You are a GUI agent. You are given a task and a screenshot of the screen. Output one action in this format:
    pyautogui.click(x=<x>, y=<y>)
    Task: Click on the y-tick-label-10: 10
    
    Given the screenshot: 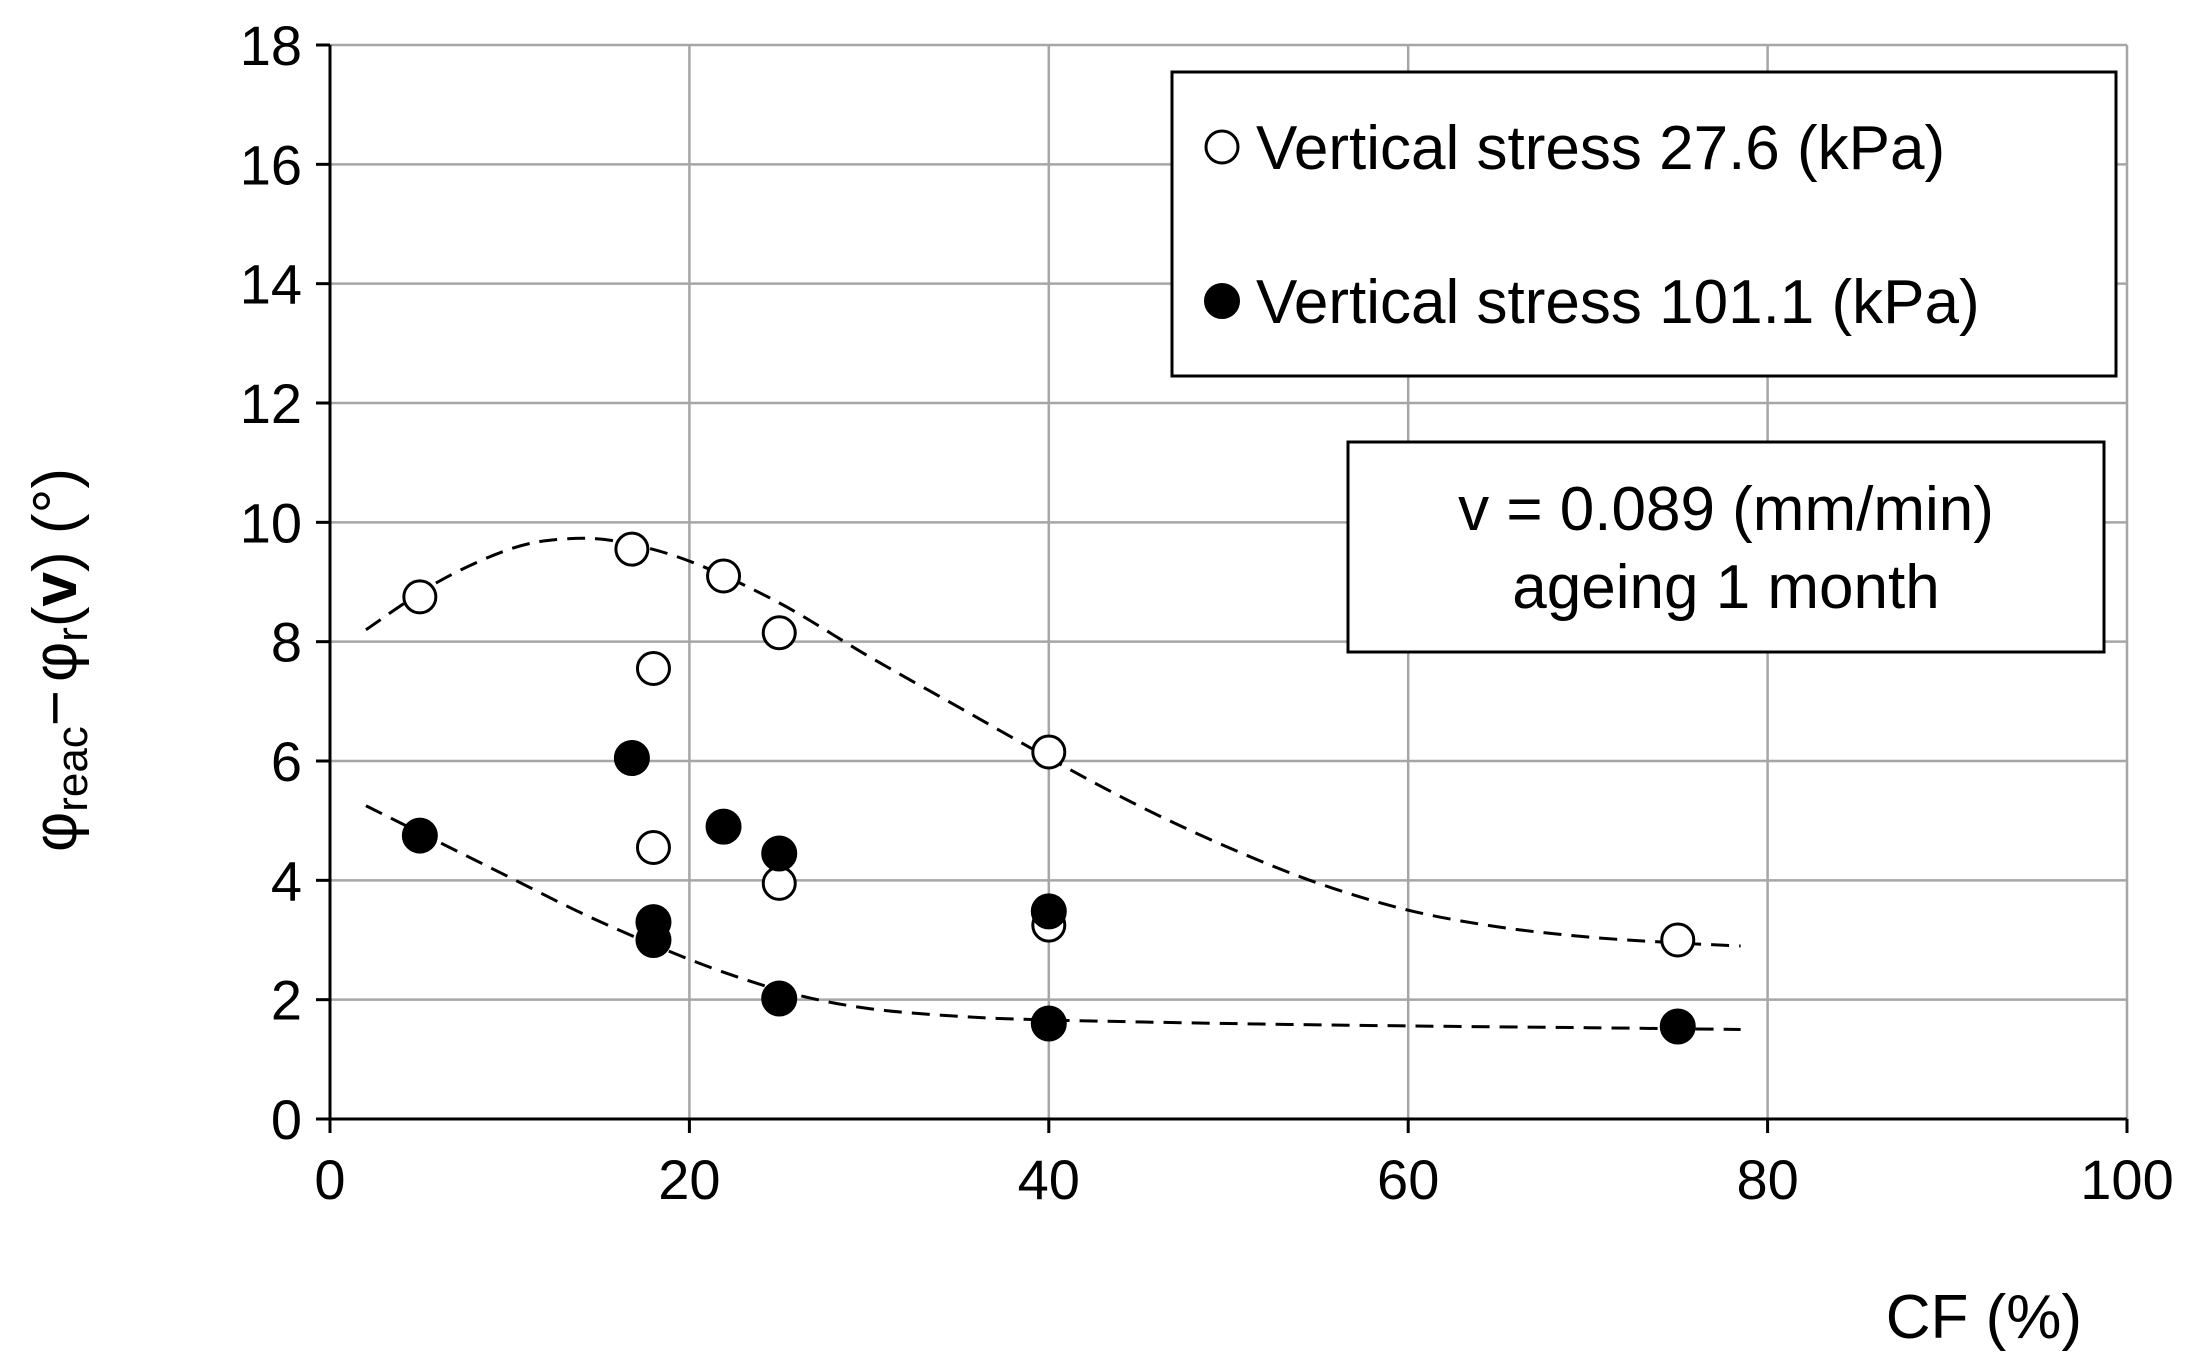 What is the action you would take?
    pyautogui.click(x=271, y=522)
    